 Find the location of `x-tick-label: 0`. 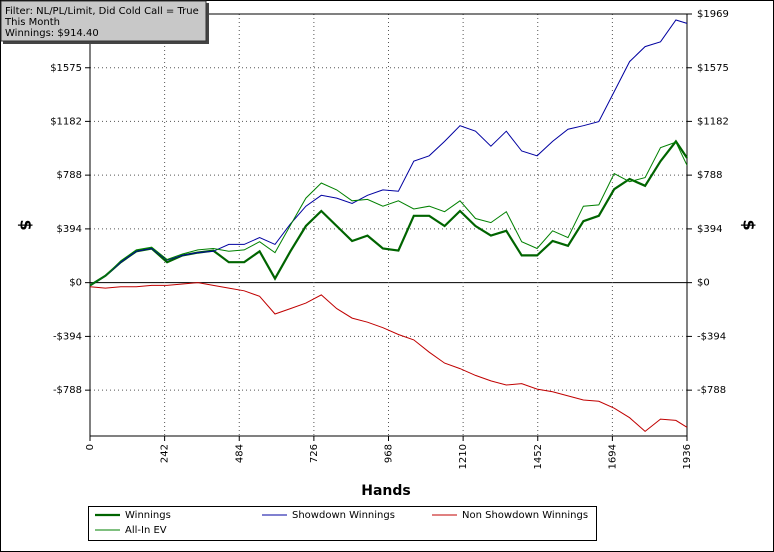

x-tick-label: 0 is located at coordinates (90, 447).